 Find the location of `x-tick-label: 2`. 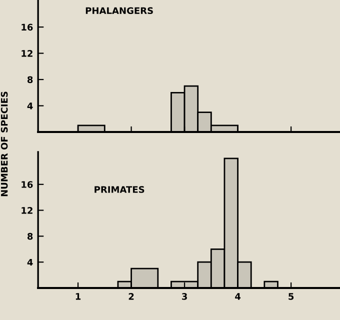

x-tick-label: 2 is located at coordinates (131, 296).